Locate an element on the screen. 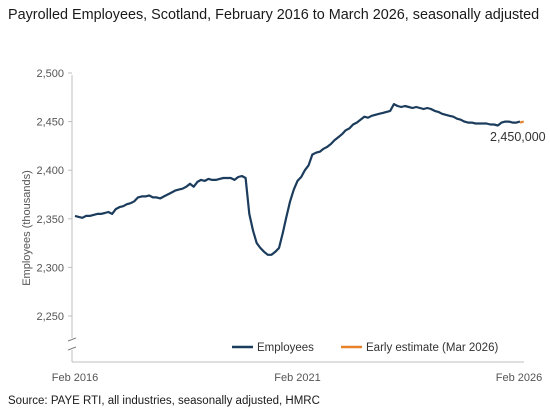 The image size is (550, 412). y-tick-label: 2,350 is located at coordinates (50, 220).